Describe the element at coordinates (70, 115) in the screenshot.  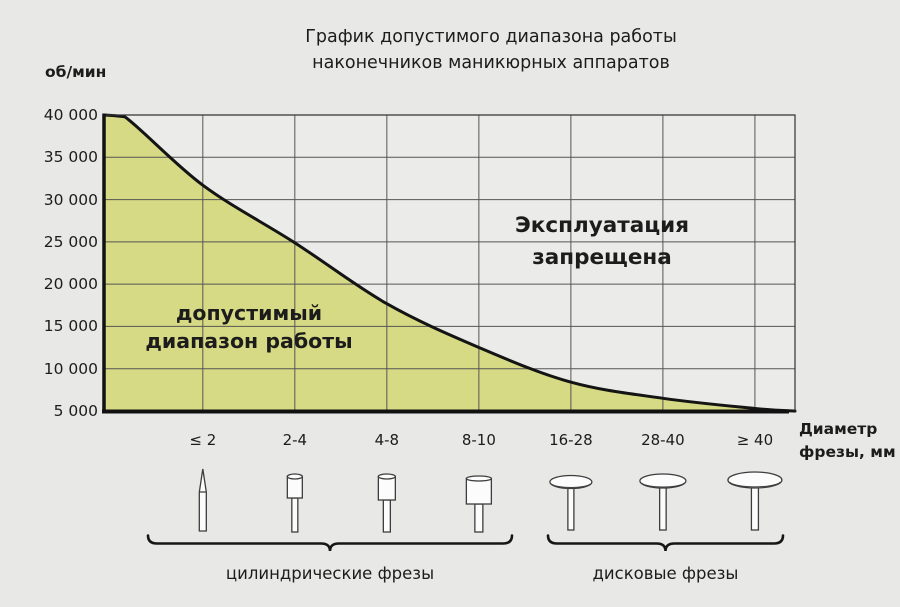
I see `y-tick-label: 40 000` at that location.